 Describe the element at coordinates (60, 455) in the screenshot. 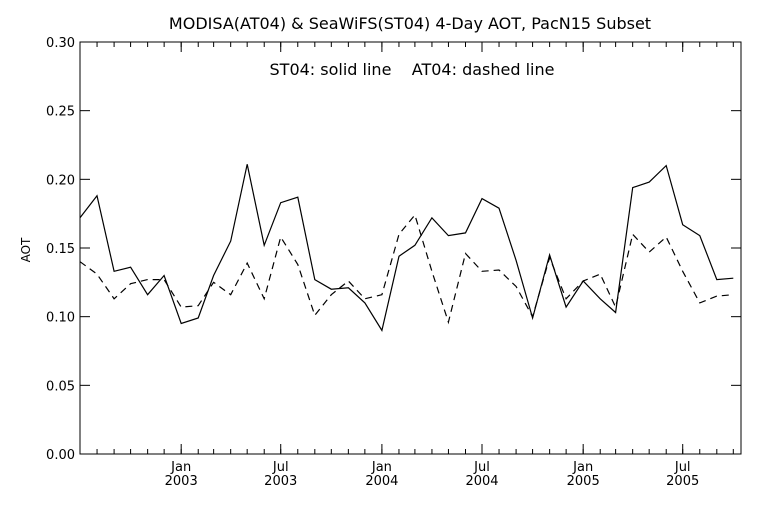

I see `y-tick-label: 0.00` at that location.